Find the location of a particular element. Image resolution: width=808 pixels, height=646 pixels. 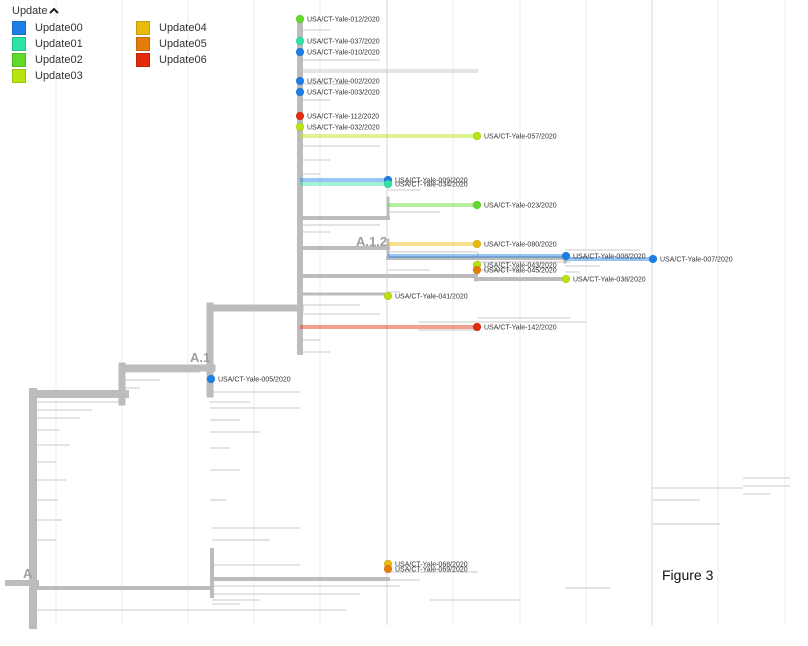

tip-usa-ct-yale-038-2020: USA/CT-Yale-038/2020 is located at coordinates (603, 279).